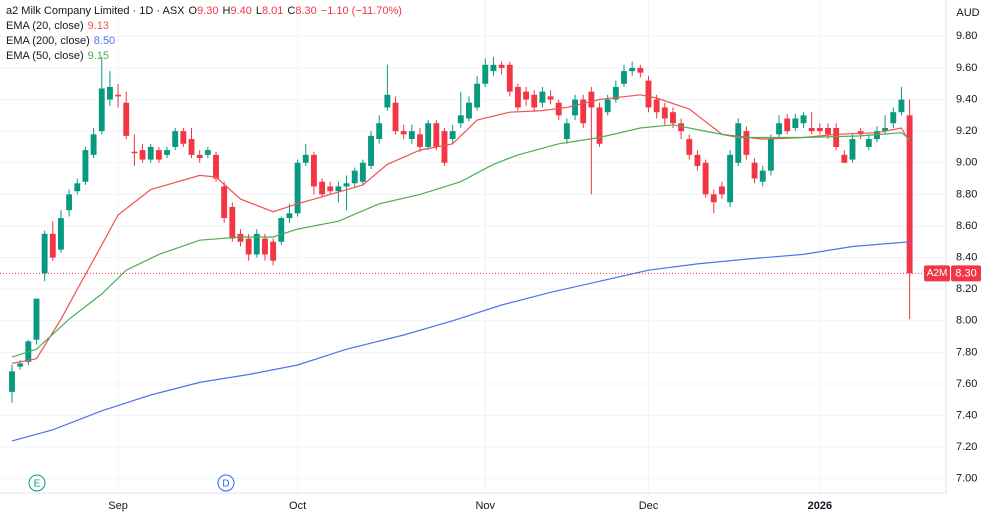 Image resolution: width=1000 pixels, height=521 pixels. What do you see at coordinates (118, 506) in the screenshot?
I see `x-tick-label: Sep` at bounding box center [118, 506].